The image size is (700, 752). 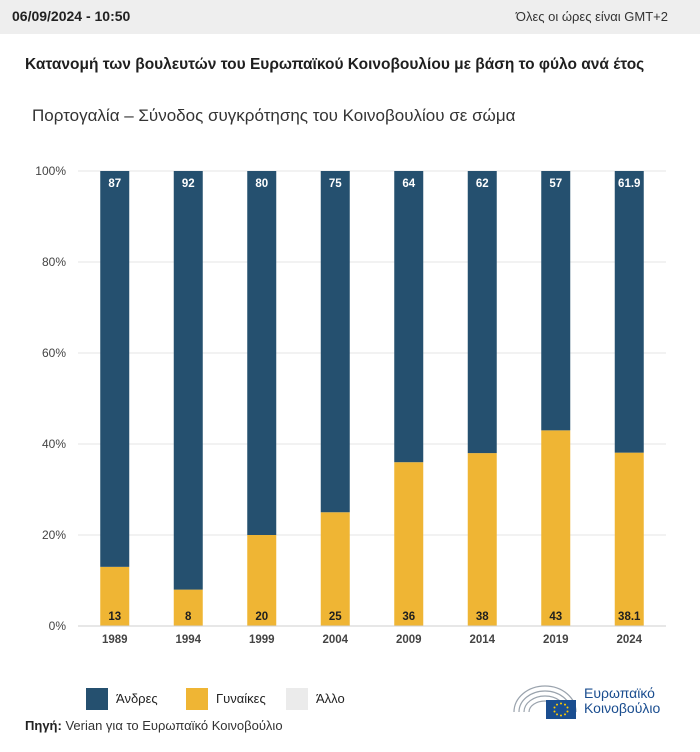 I want to click on european-parliament-logo-icon, so click(x=545, y=702).